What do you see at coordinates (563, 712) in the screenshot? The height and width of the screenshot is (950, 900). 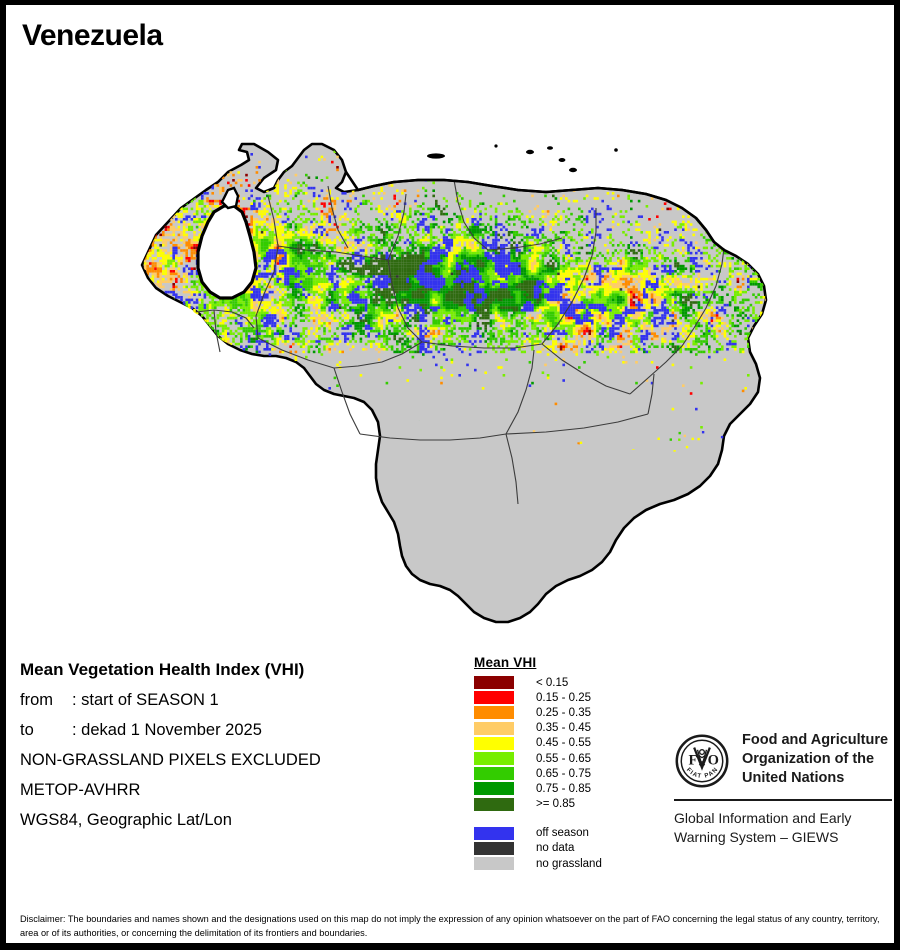 I see `legend-class-label: 0.25 - 0.35` at bounding box center [563, 712].